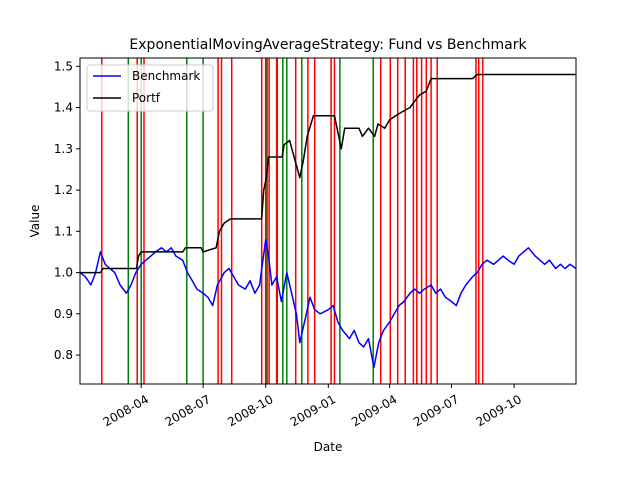 The width and height of the screenshot is (640, 480). What do you see at coordinates (63, 314) in the screenshot?
I see `y-tick-label: 0.9` at bounding box center [63, 314].